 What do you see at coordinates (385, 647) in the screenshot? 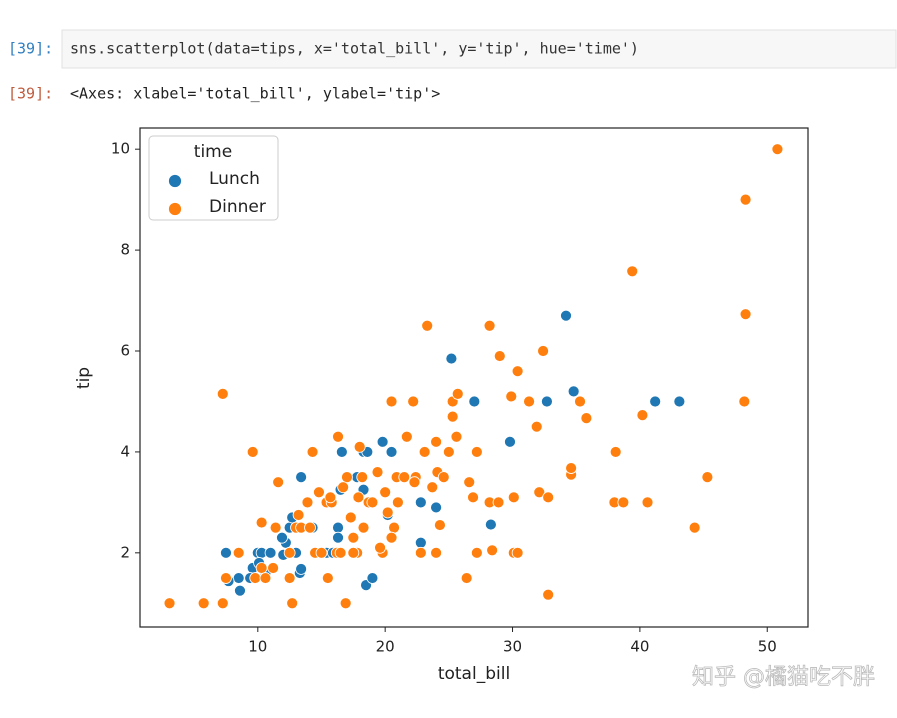
I see `x-tick-label: 20` at bounding box center [385, 647].